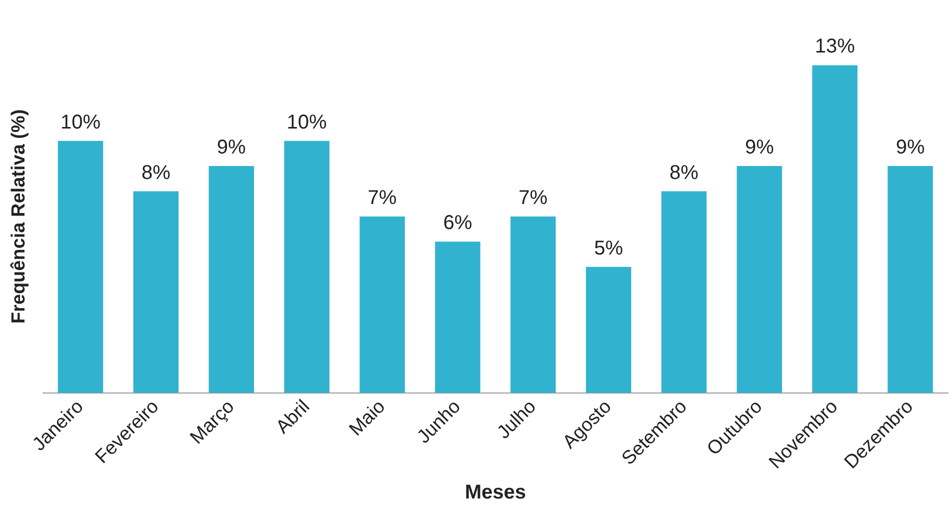  I want to click on y-axis-title: Frequência Relativa (%), so click(19, 216).